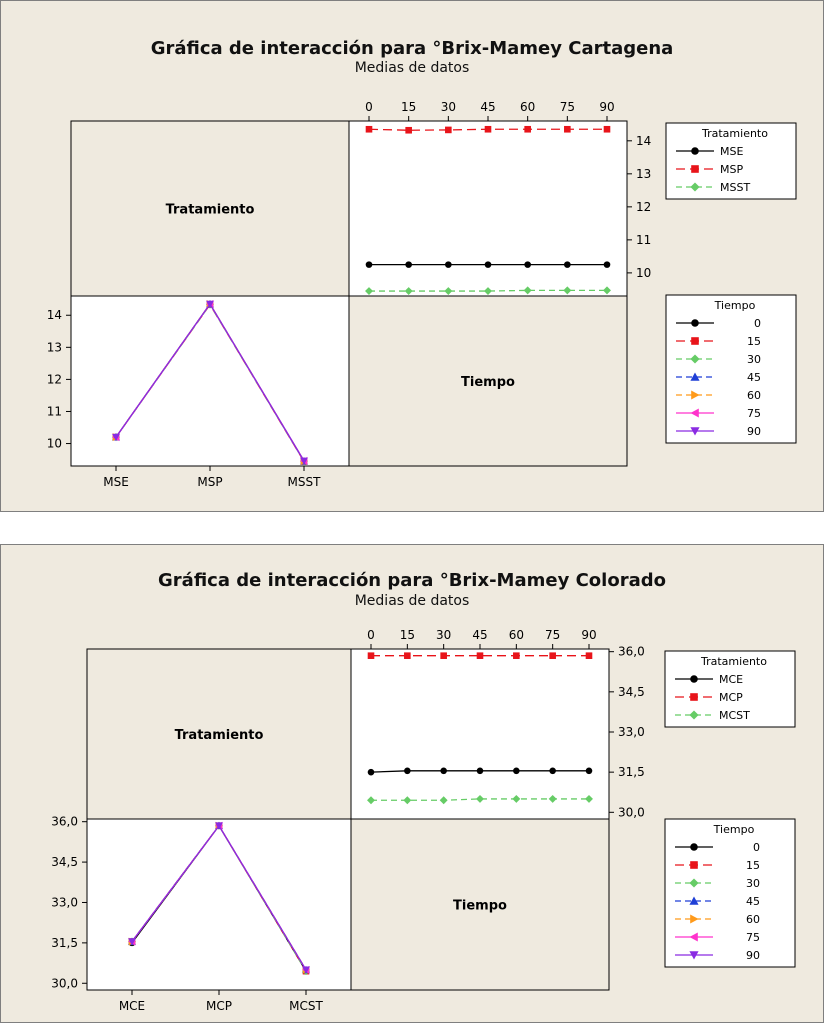  I want to click on legend-label: MCP, so click(731, 697).